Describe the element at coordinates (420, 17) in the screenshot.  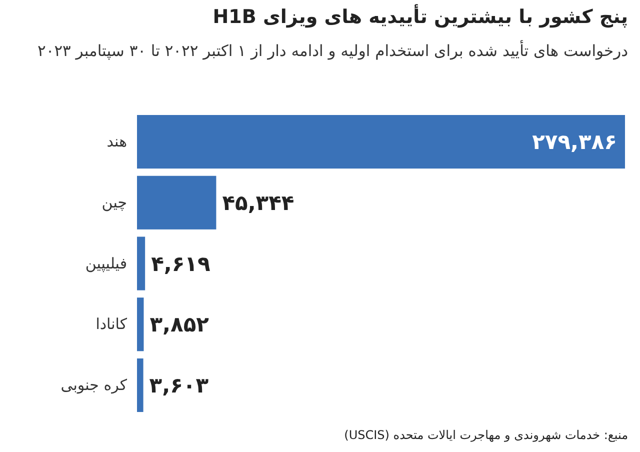
I see `chart-title: پنج کشور با بیشترین تأییدیه های ویزای H1B` at that location.